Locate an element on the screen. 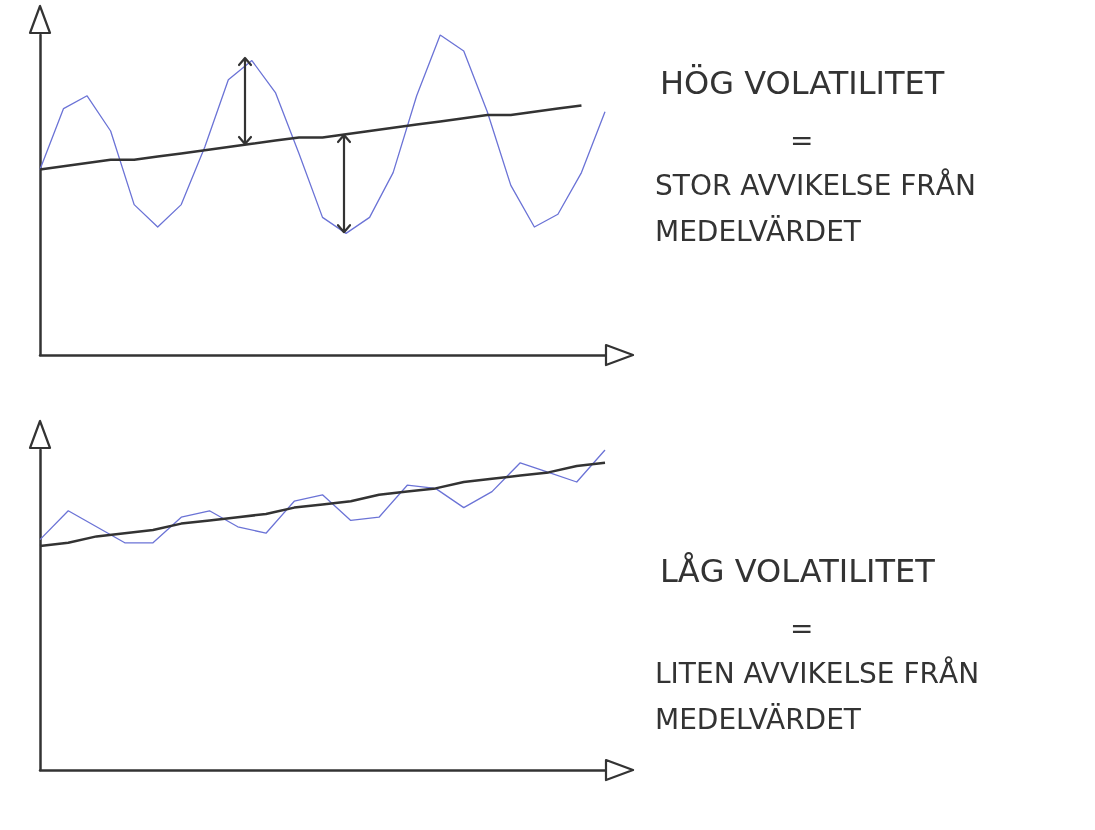  text: LÅG VOLATILITET is located at coordinates (798, 571).